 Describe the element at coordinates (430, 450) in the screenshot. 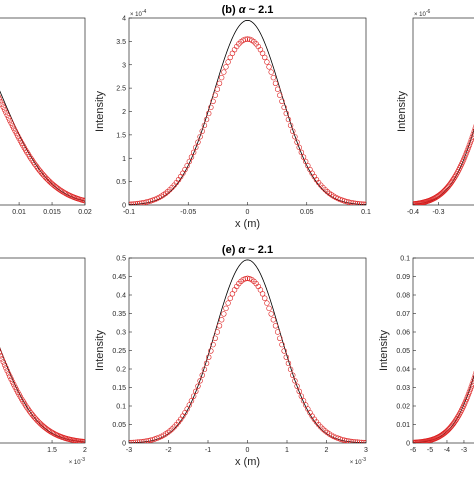

I see `x-tick-label: -5` at that location.